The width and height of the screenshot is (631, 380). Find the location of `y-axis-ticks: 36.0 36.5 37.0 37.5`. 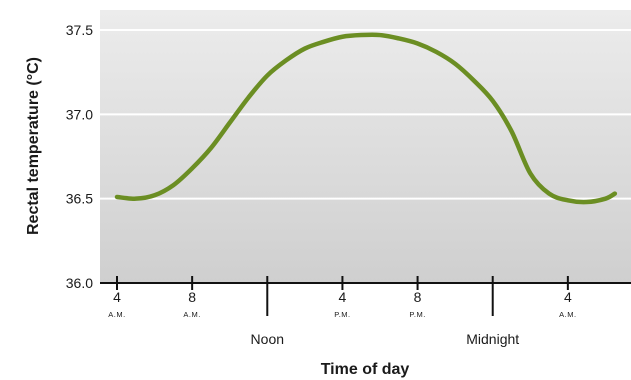

y-axis-ticks: 36.0 36.5 37.0 37.5 is located at coordinates (79, 156).